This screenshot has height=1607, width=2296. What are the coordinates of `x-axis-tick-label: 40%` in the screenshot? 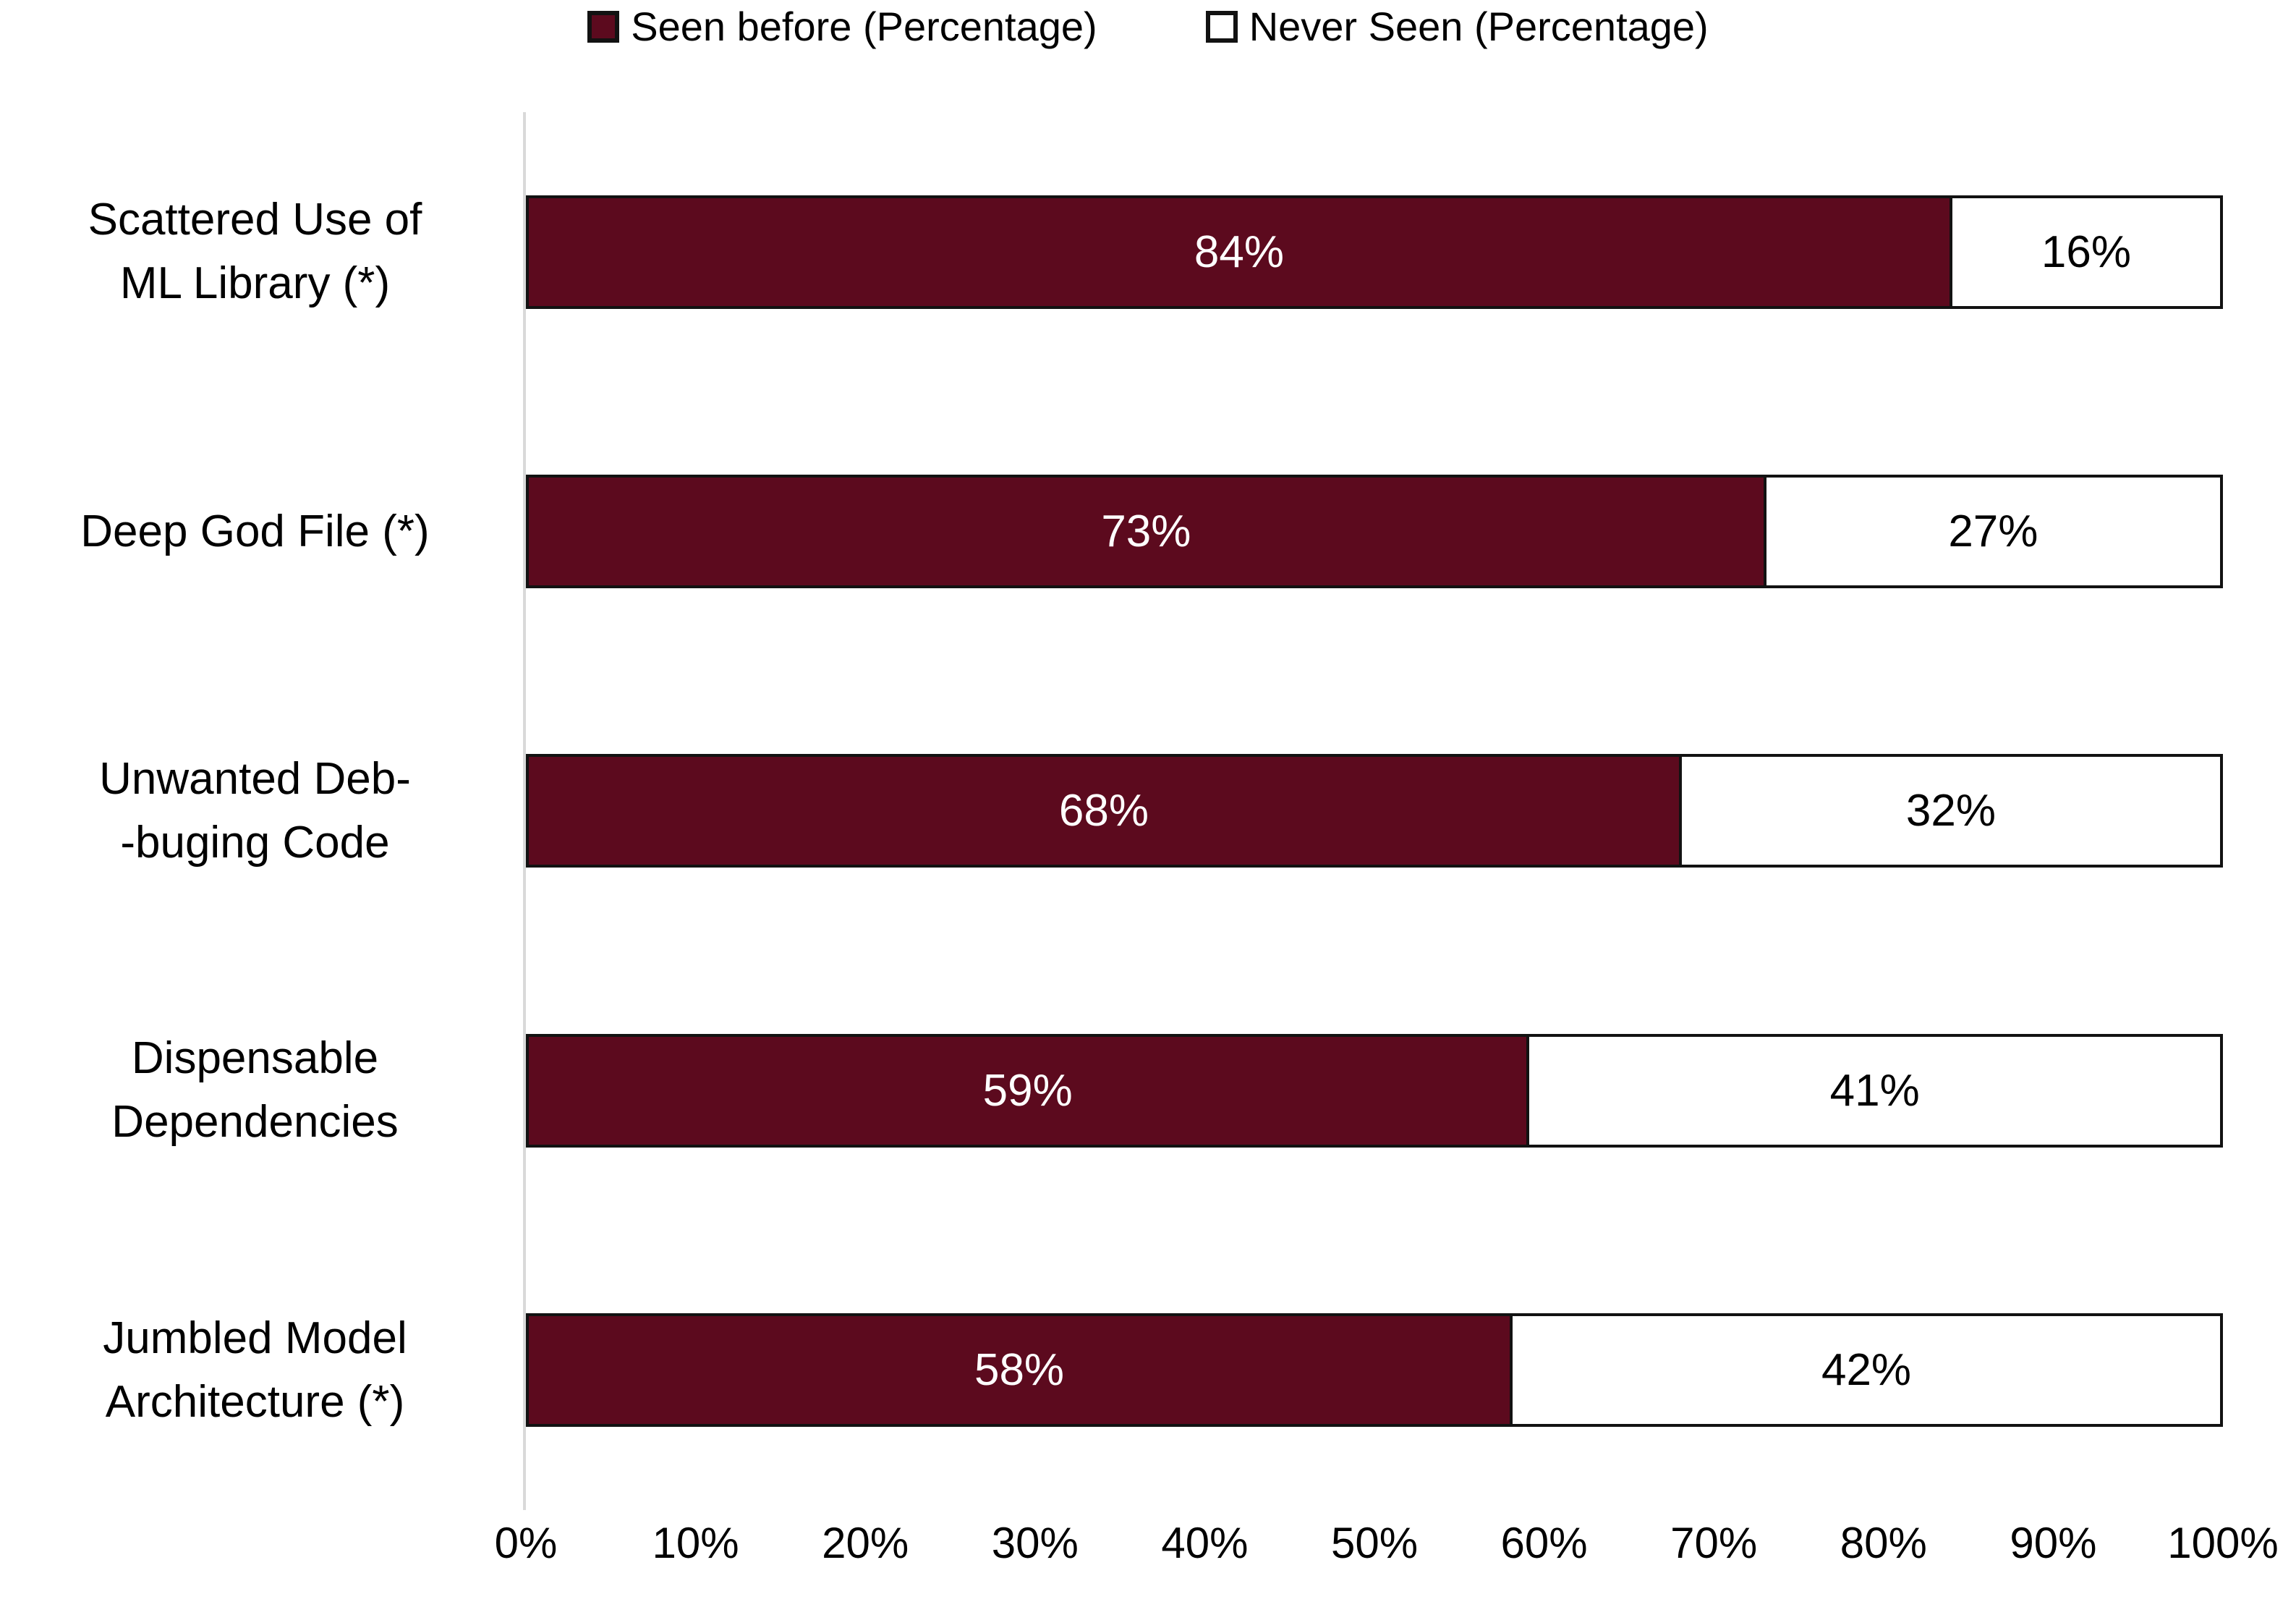 It's located at (1205, 1543).